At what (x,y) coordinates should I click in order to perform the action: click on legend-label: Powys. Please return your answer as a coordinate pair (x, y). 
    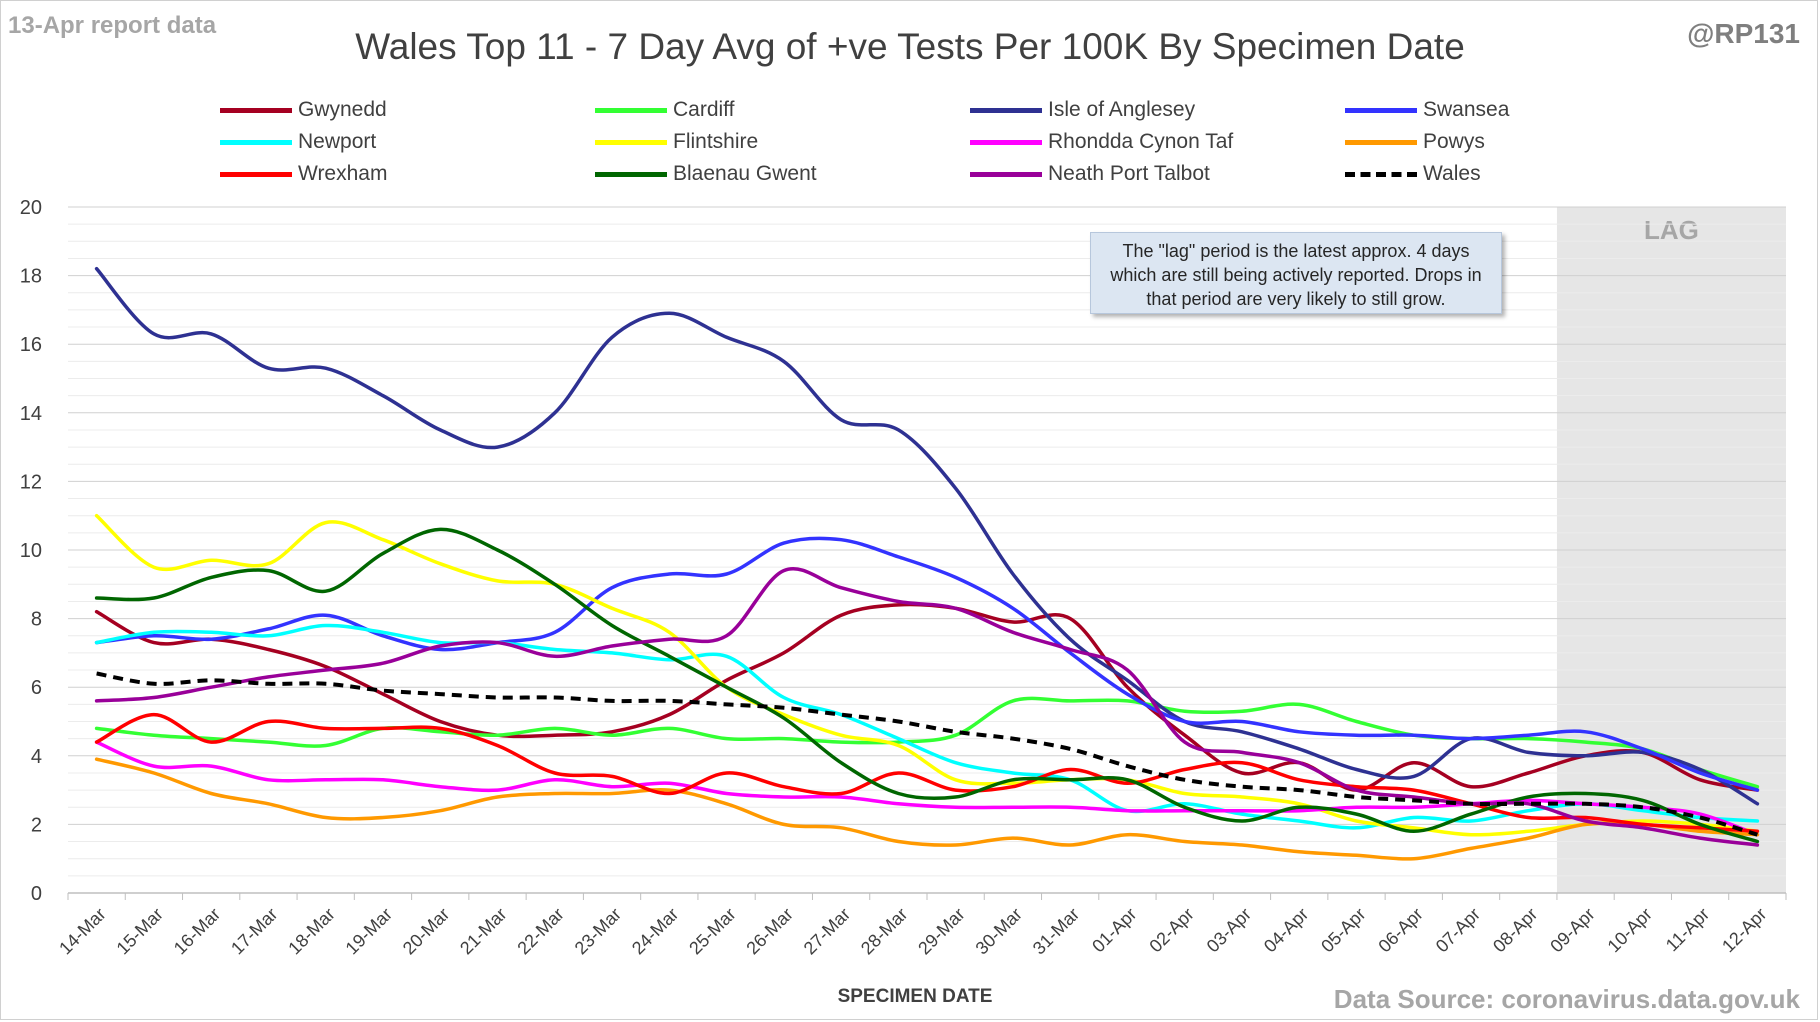
    Looking at the image, I should click on (1454, 141).